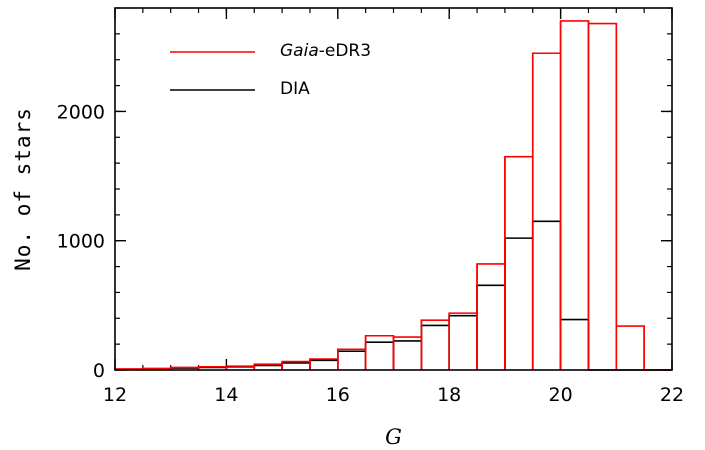 The width and height of the screenshot is (705, 450). I want to click on legend: Gaia-eDR3 DIA, so click(270, 70).